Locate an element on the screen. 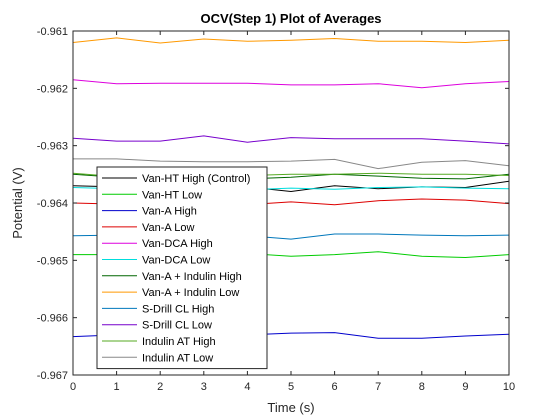 The width and height of the screenshot is (560, 420). y-axis-label: Potential (V) is located at coordinates (17, 203).